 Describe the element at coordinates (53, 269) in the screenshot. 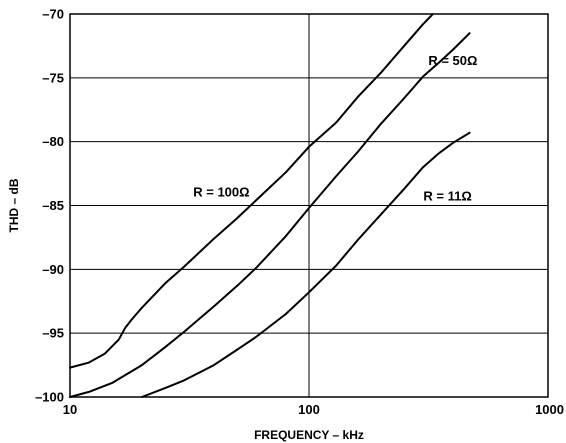

I see `y-tick-label: –90` at that location.